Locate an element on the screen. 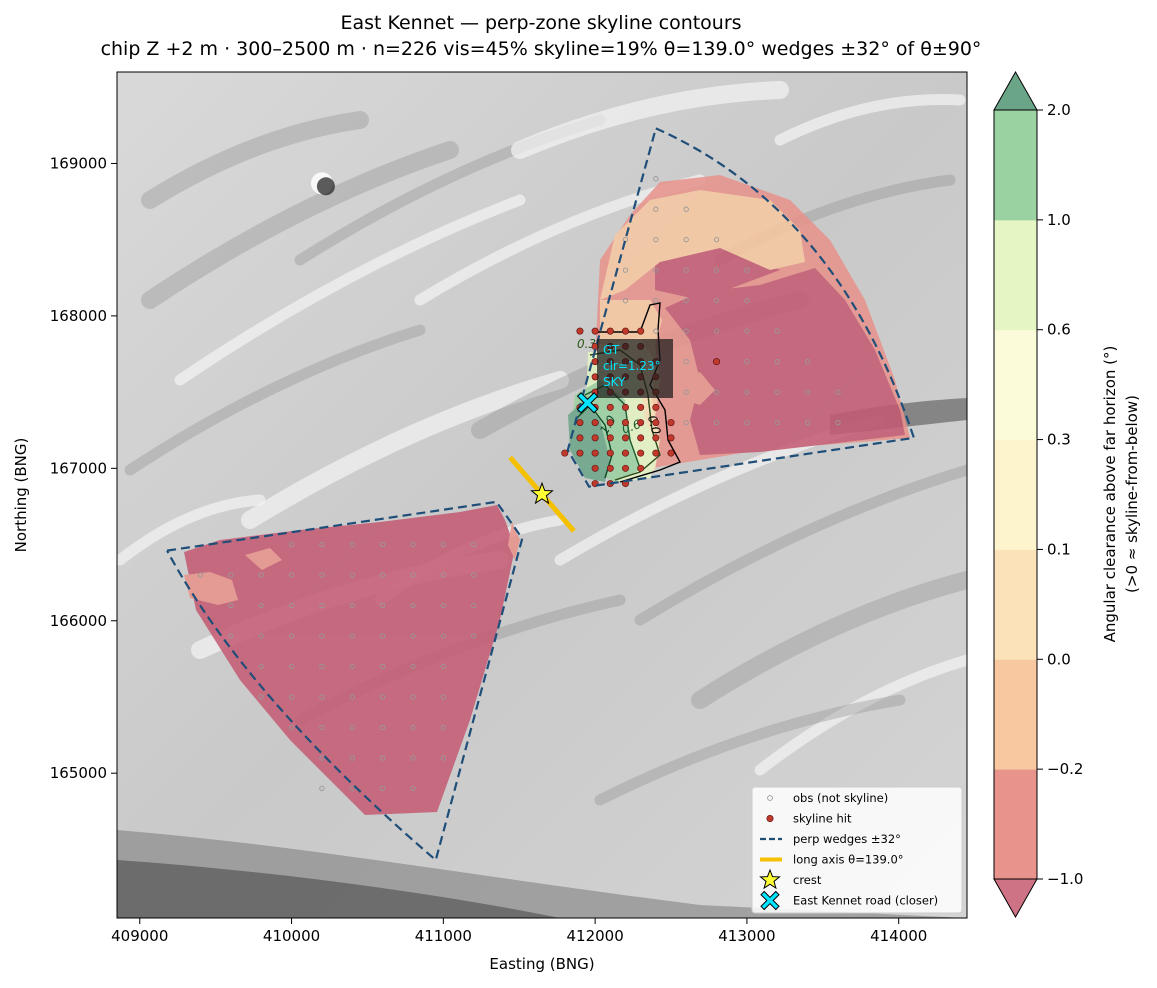 The height and width of the screenshot is (988, 1157). south-wedge-outline is located at coordinates (345, 681).